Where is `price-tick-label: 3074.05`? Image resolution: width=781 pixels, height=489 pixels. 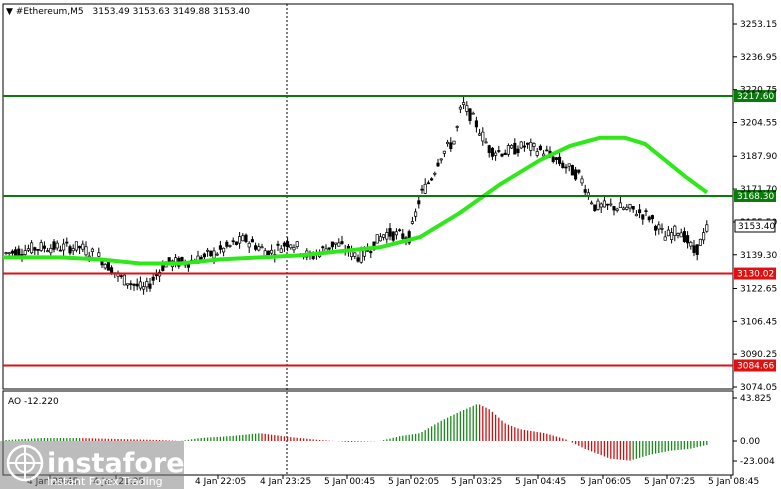
price-tick-label: 3074.05 is located at coordinates (758, 388).